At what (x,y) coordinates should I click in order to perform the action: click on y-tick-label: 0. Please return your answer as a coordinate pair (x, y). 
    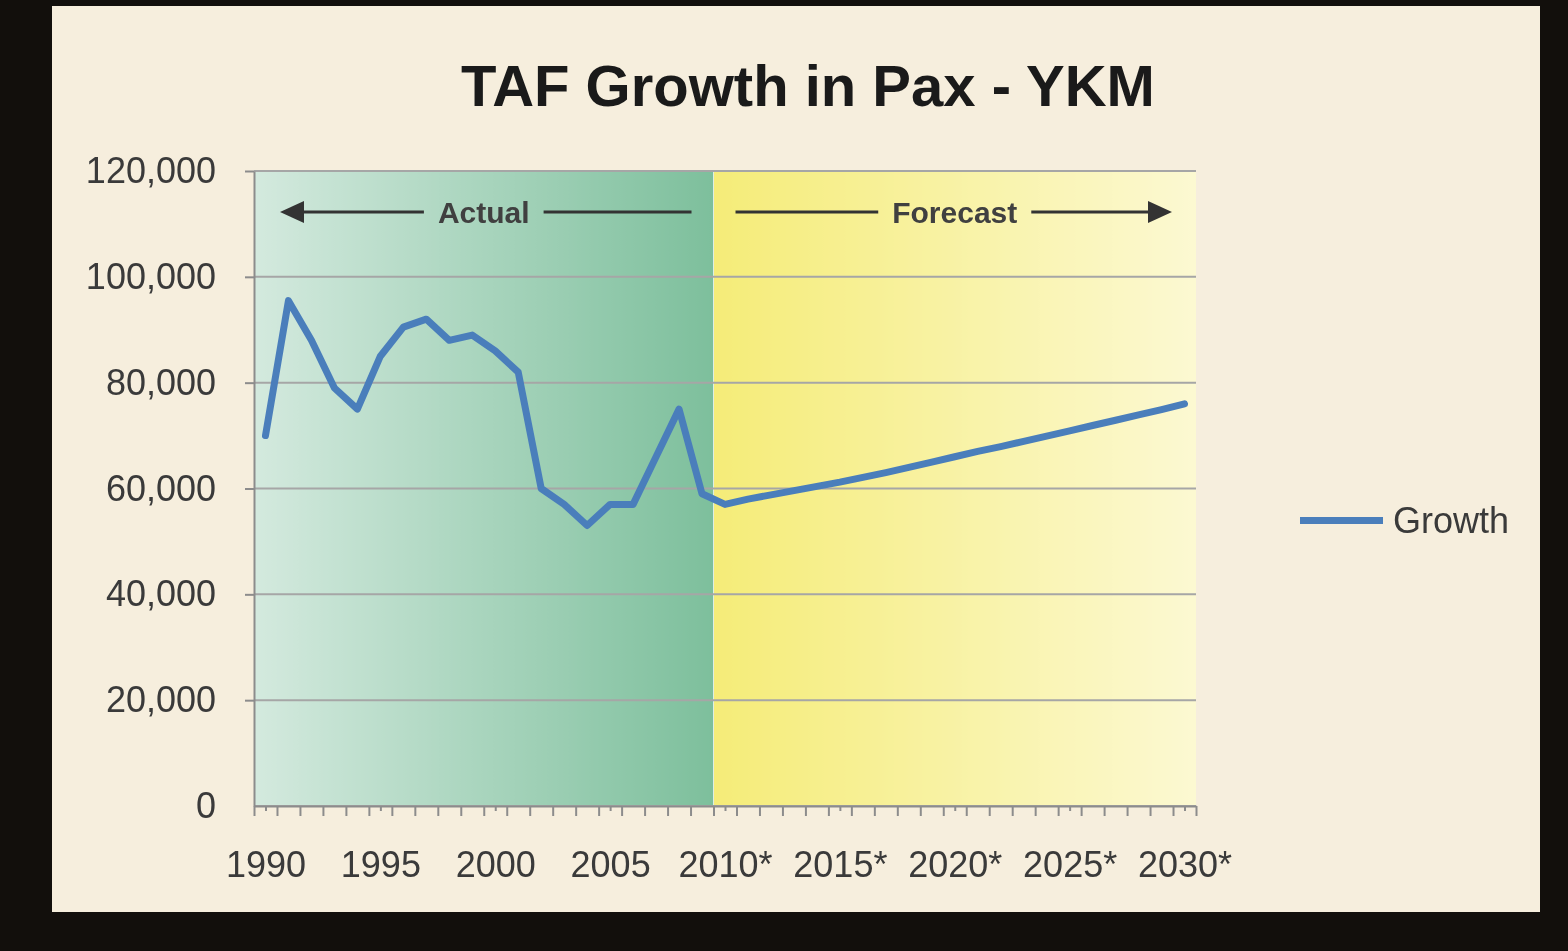
    Looking at the image, I should click on (205, 806).